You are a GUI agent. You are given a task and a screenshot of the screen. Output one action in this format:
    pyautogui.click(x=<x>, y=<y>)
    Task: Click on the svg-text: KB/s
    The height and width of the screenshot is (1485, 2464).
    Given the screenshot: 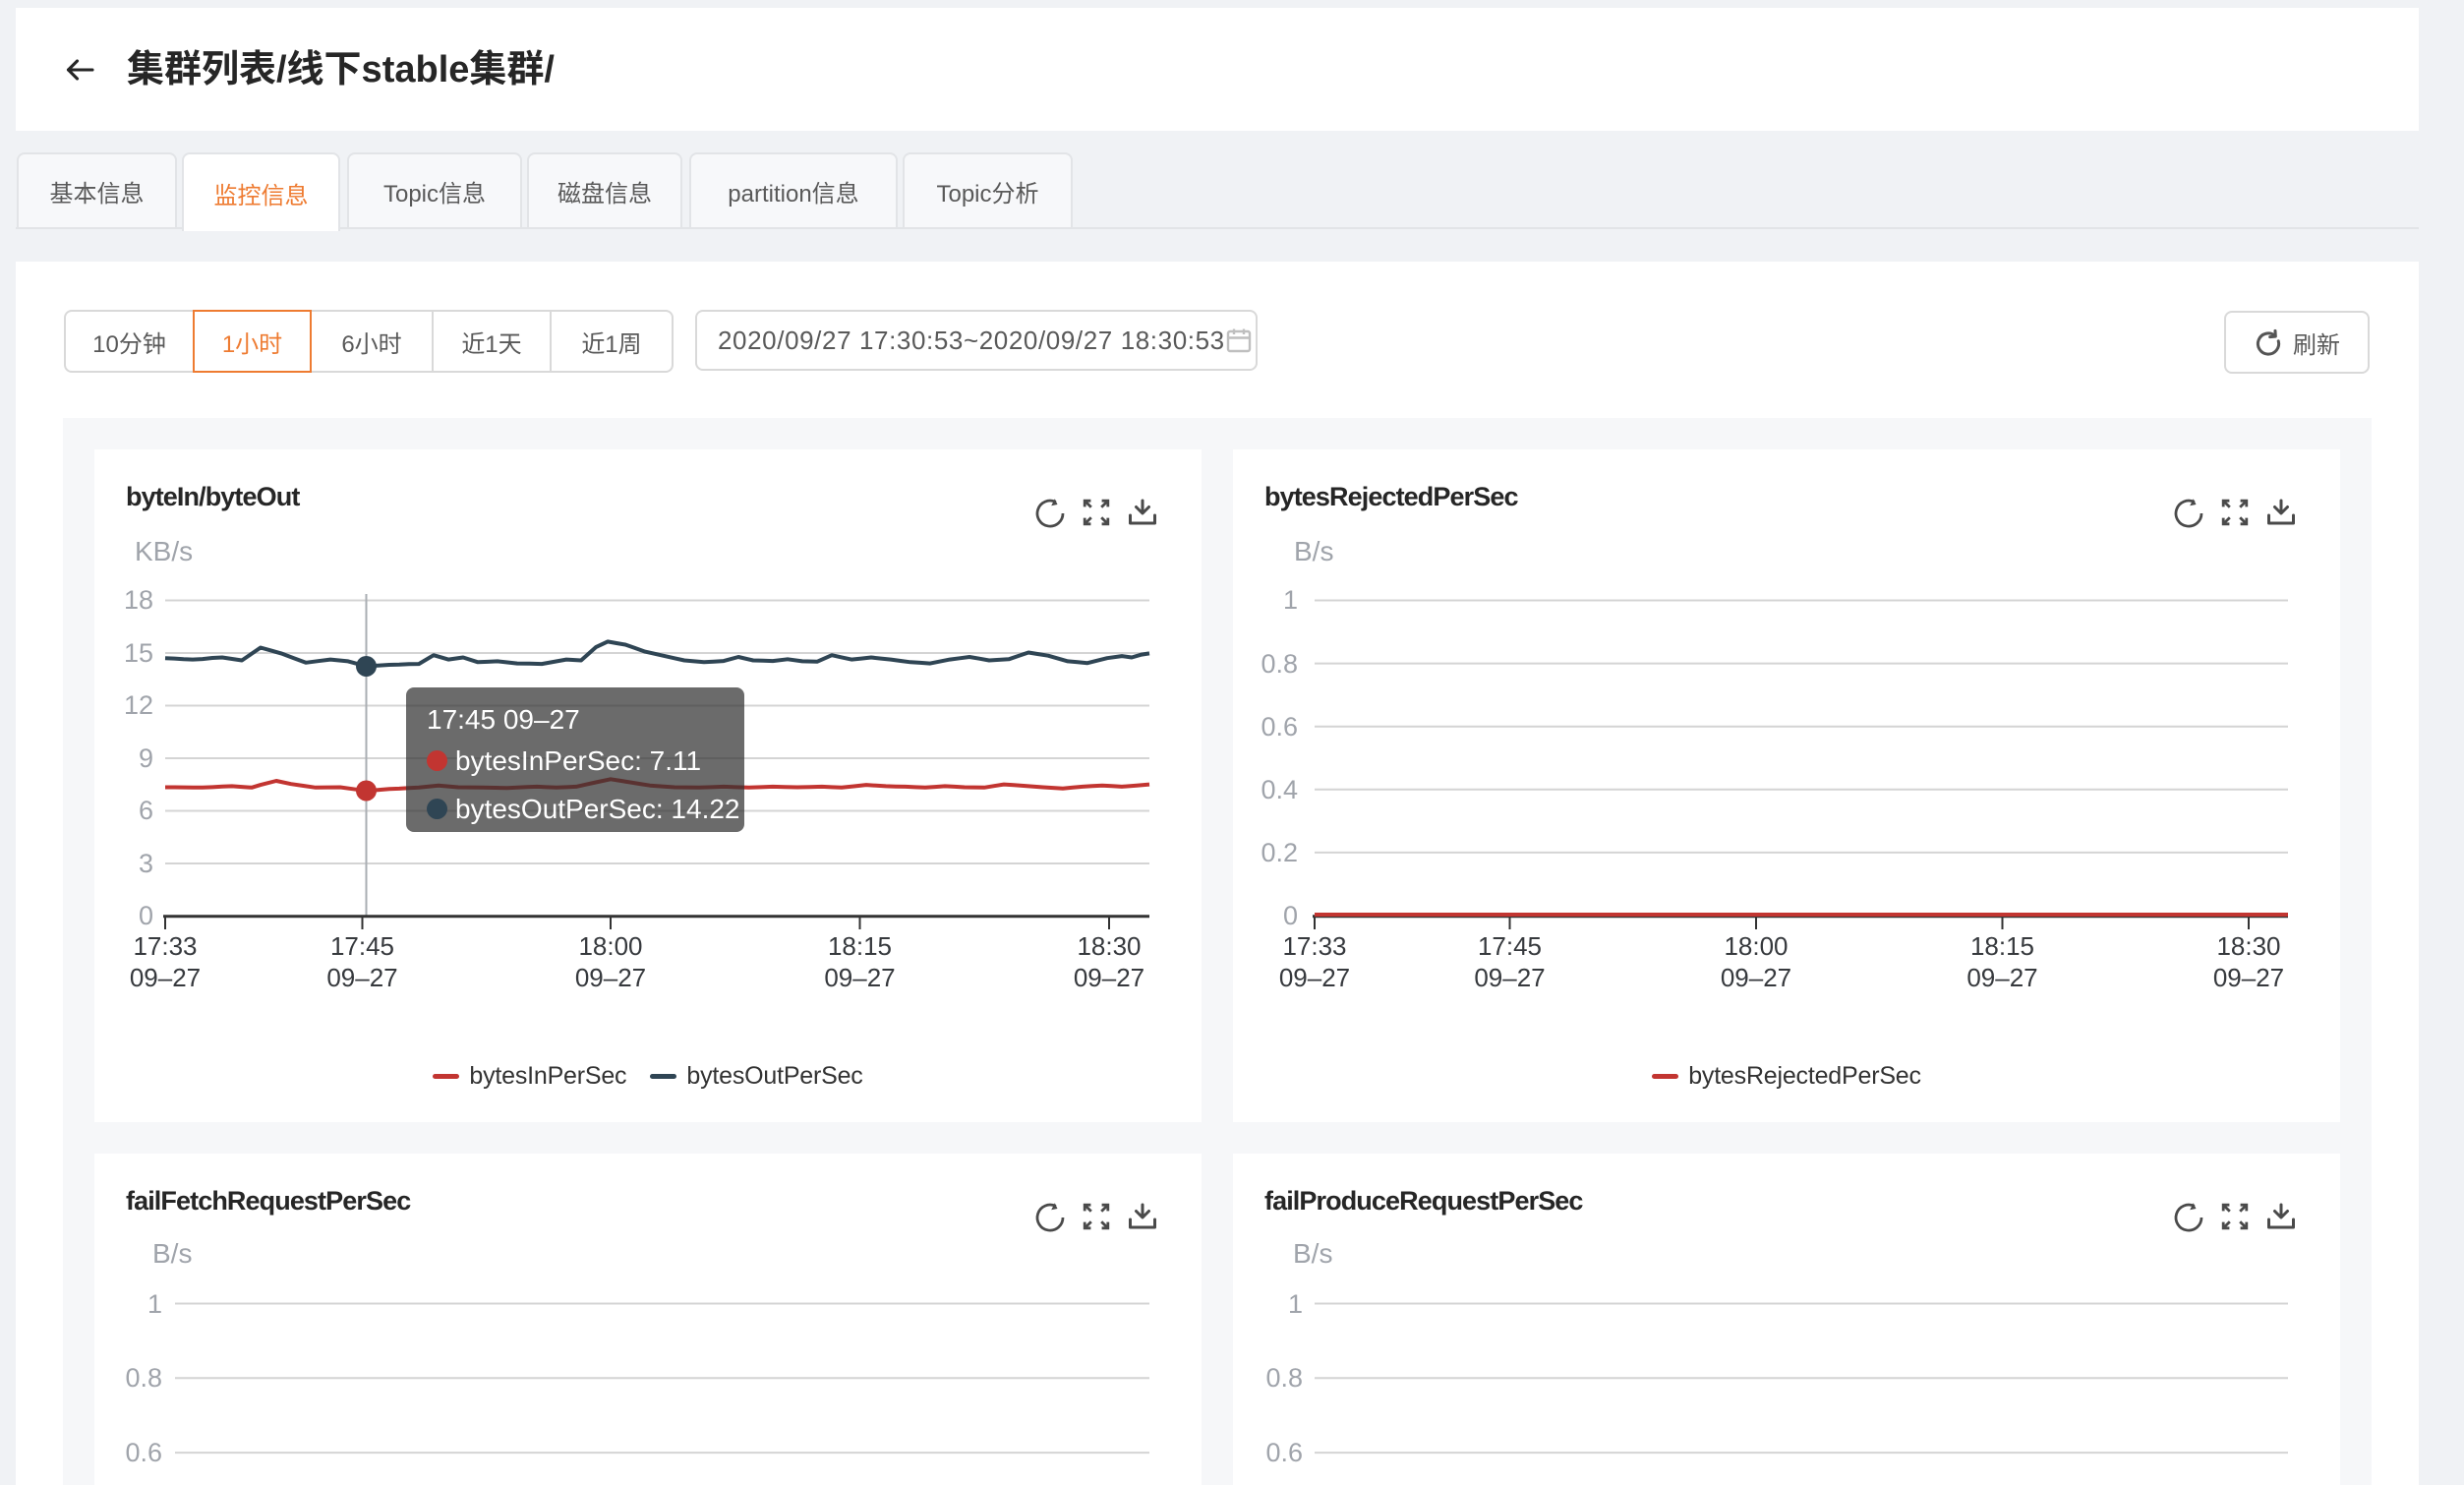 What is the action you would take?
    pyautogui.click(x=164, y=551)
    